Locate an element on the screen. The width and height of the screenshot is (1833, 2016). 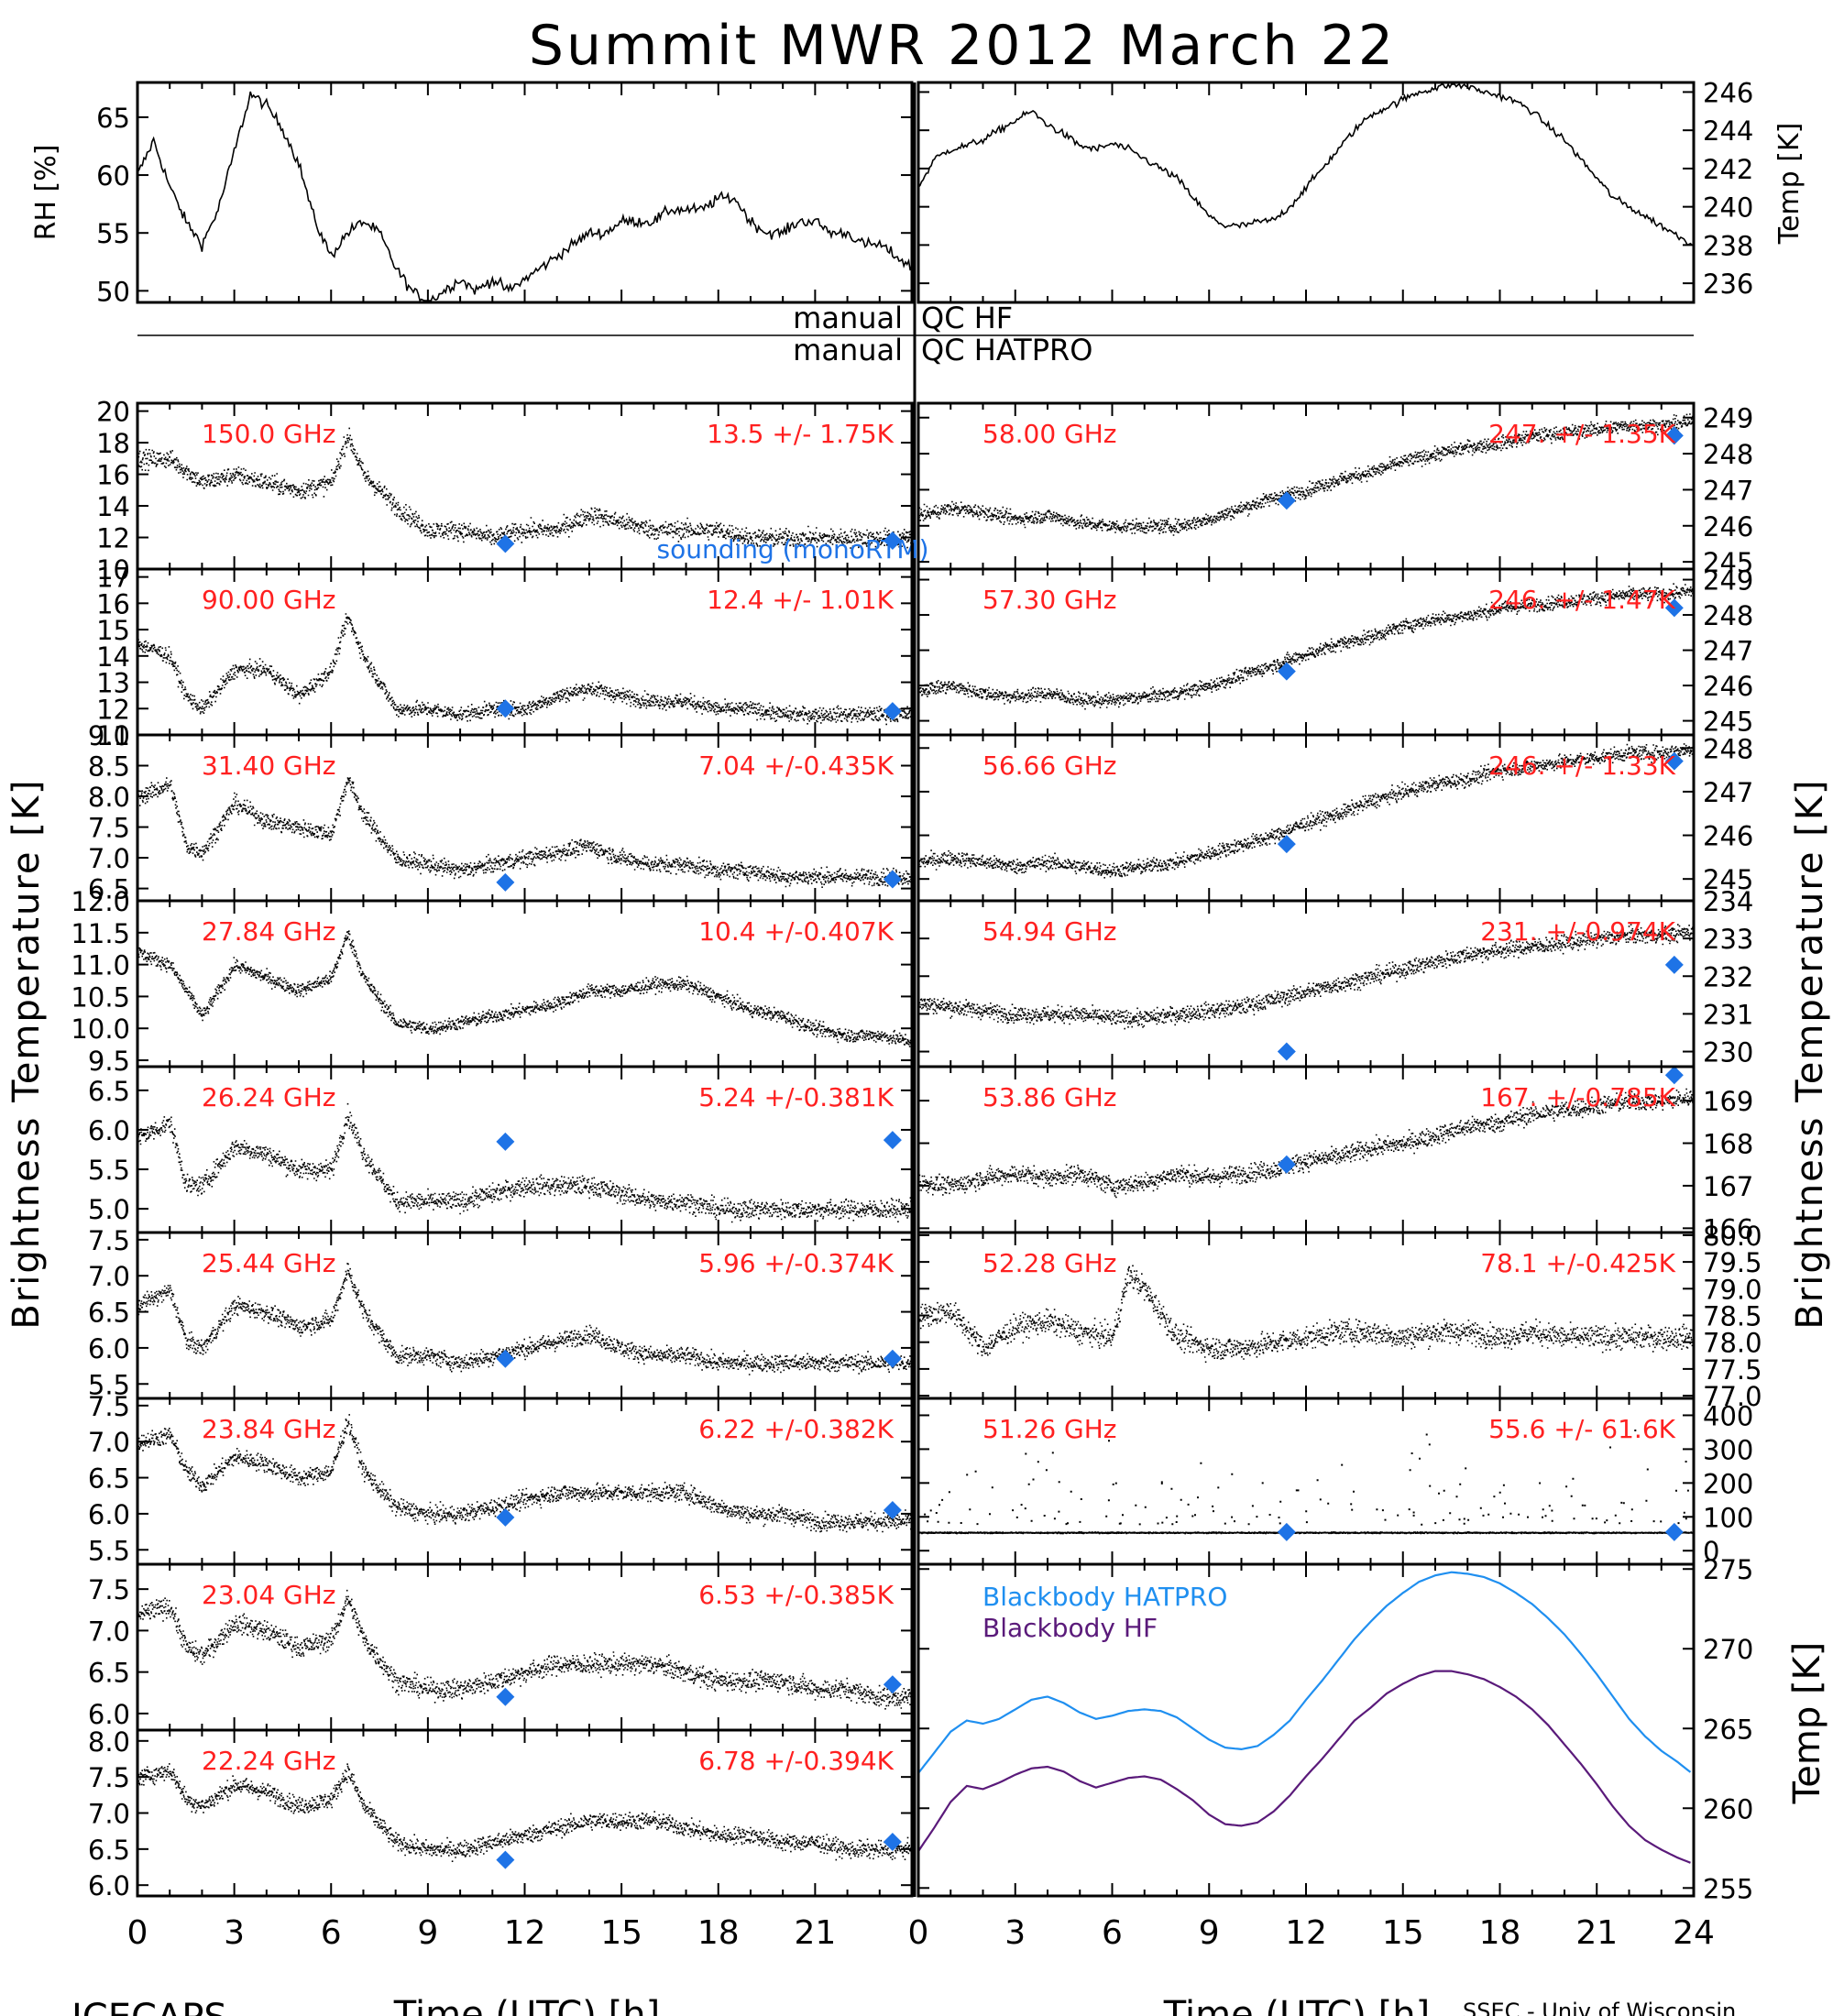
bt-54-panel-ytick-label: 233 is located at coordinates (1728, 939).